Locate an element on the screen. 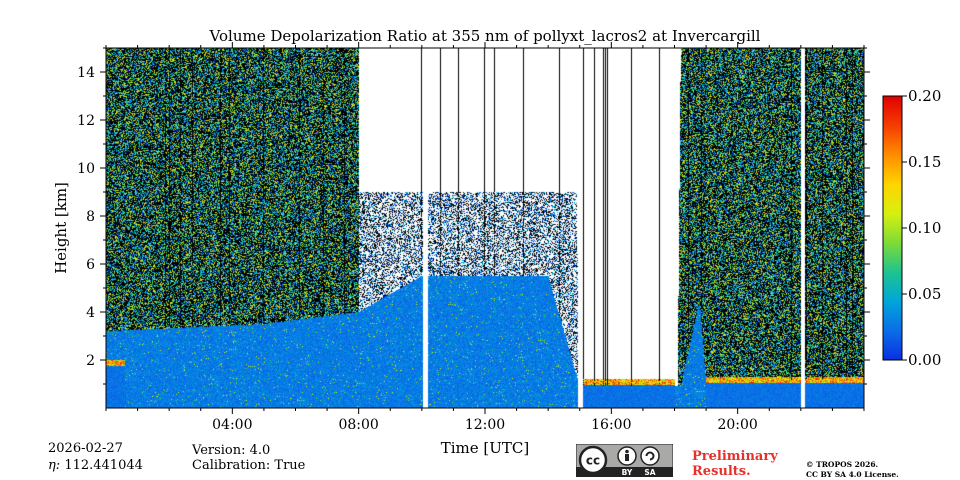  y-tick-label: 10 is located at coordinates (86, 169).